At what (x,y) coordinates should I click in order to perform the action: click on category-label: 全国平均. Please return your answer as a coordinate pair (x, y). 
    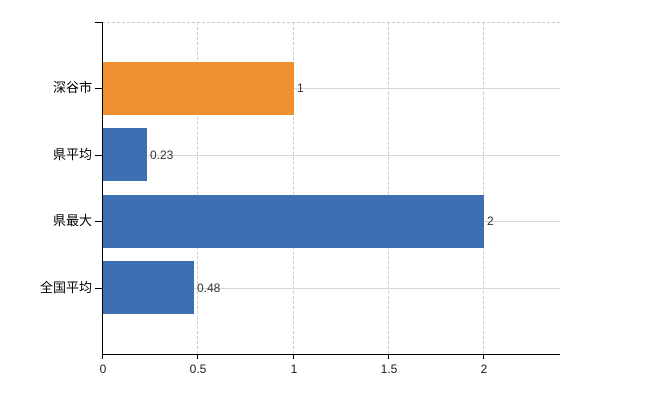
    Looking at the image, I should click on (65, 287).